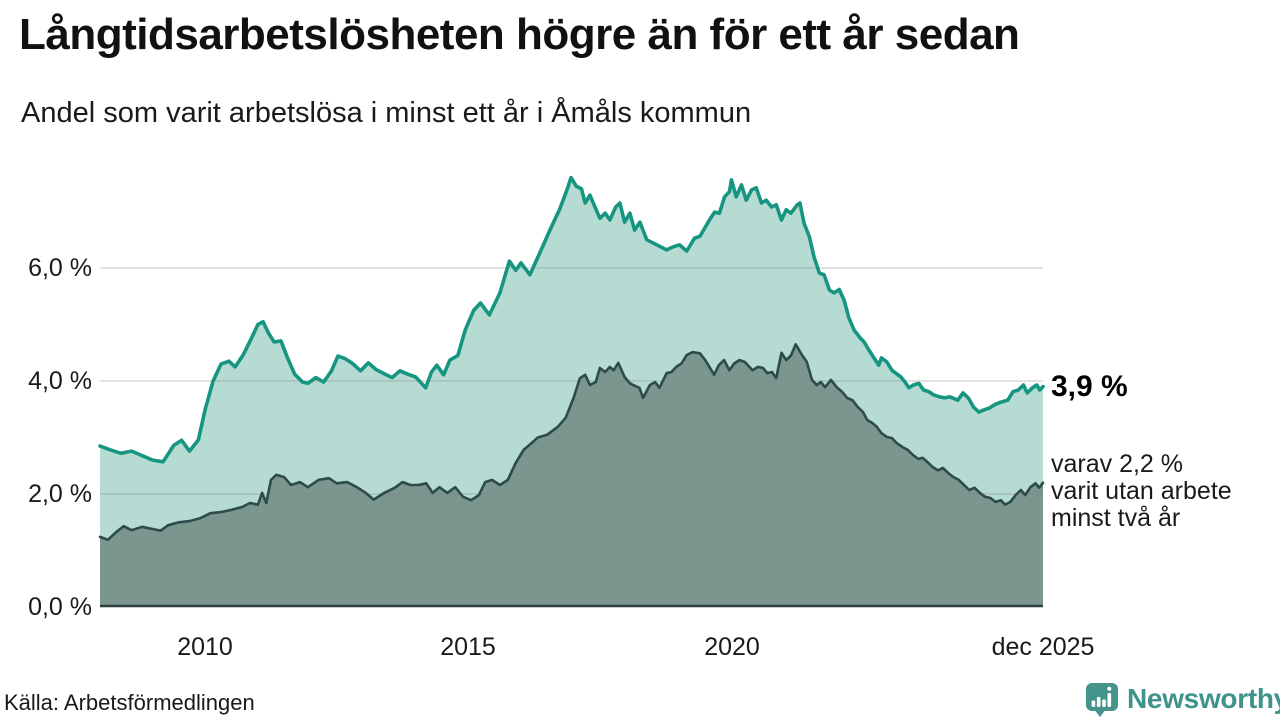 This screenshot has height=720, width=1280. I want to click on x-axis-tick-label: dec 2025, so click(1043, 647).